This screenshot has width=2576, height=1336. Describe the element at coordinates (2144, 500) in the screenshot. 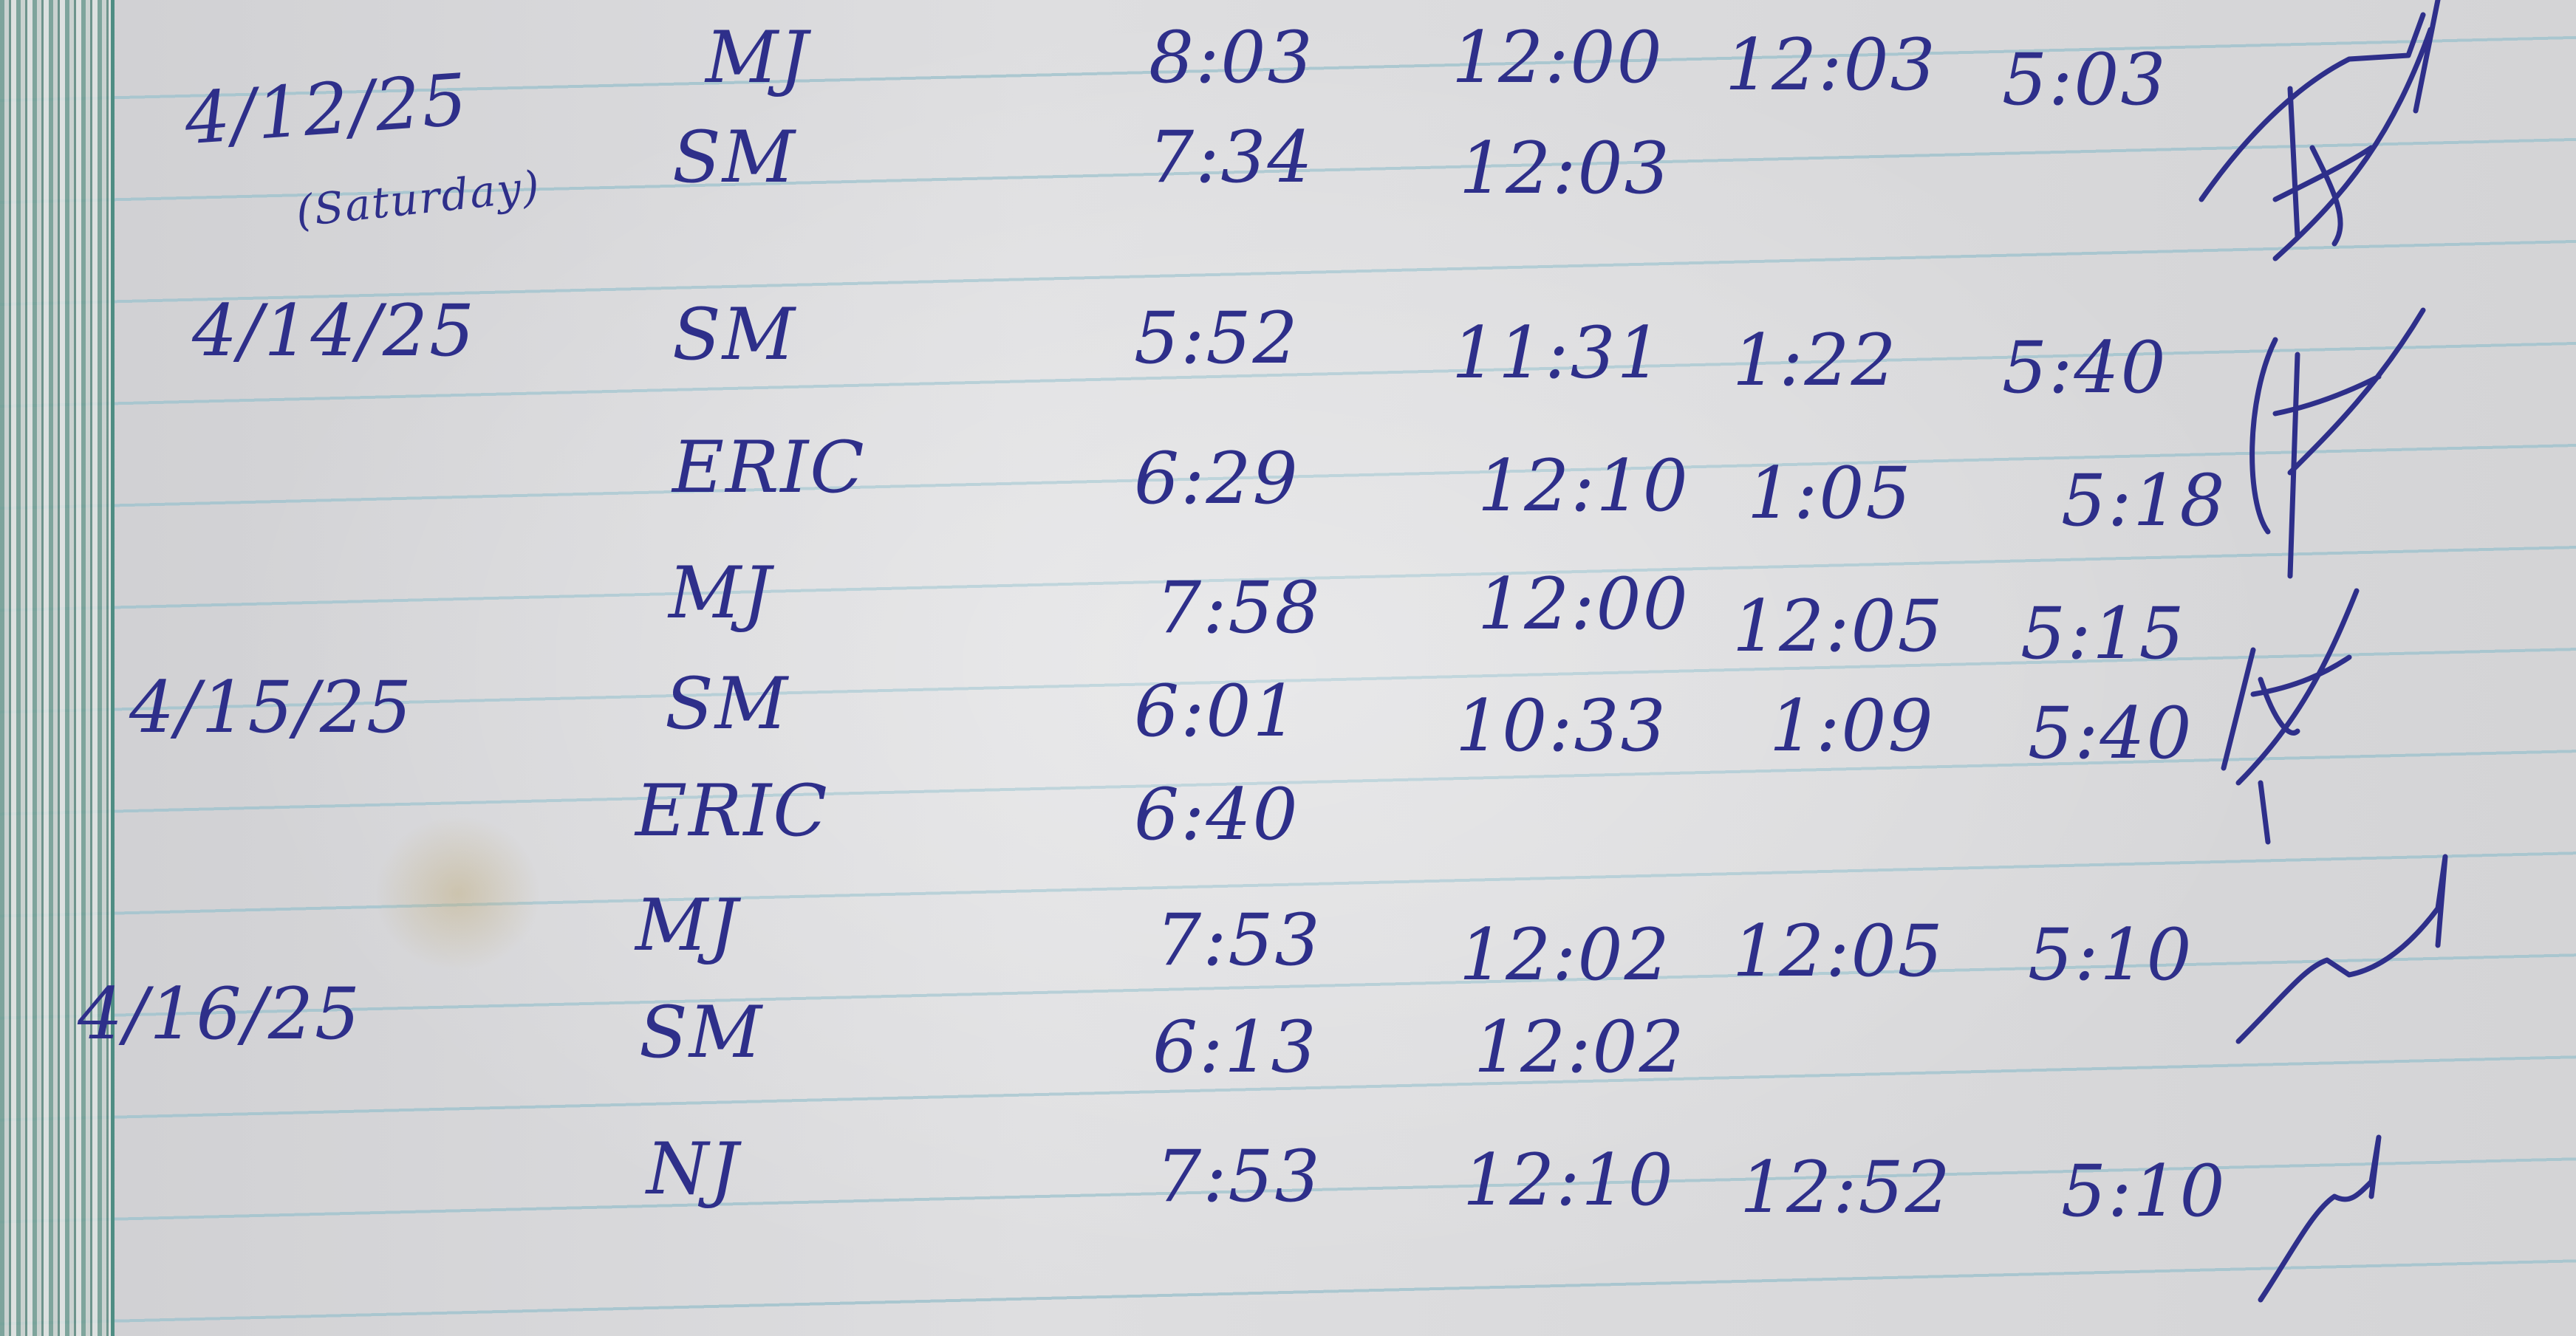

I see `time-out: 5:18` at that location.